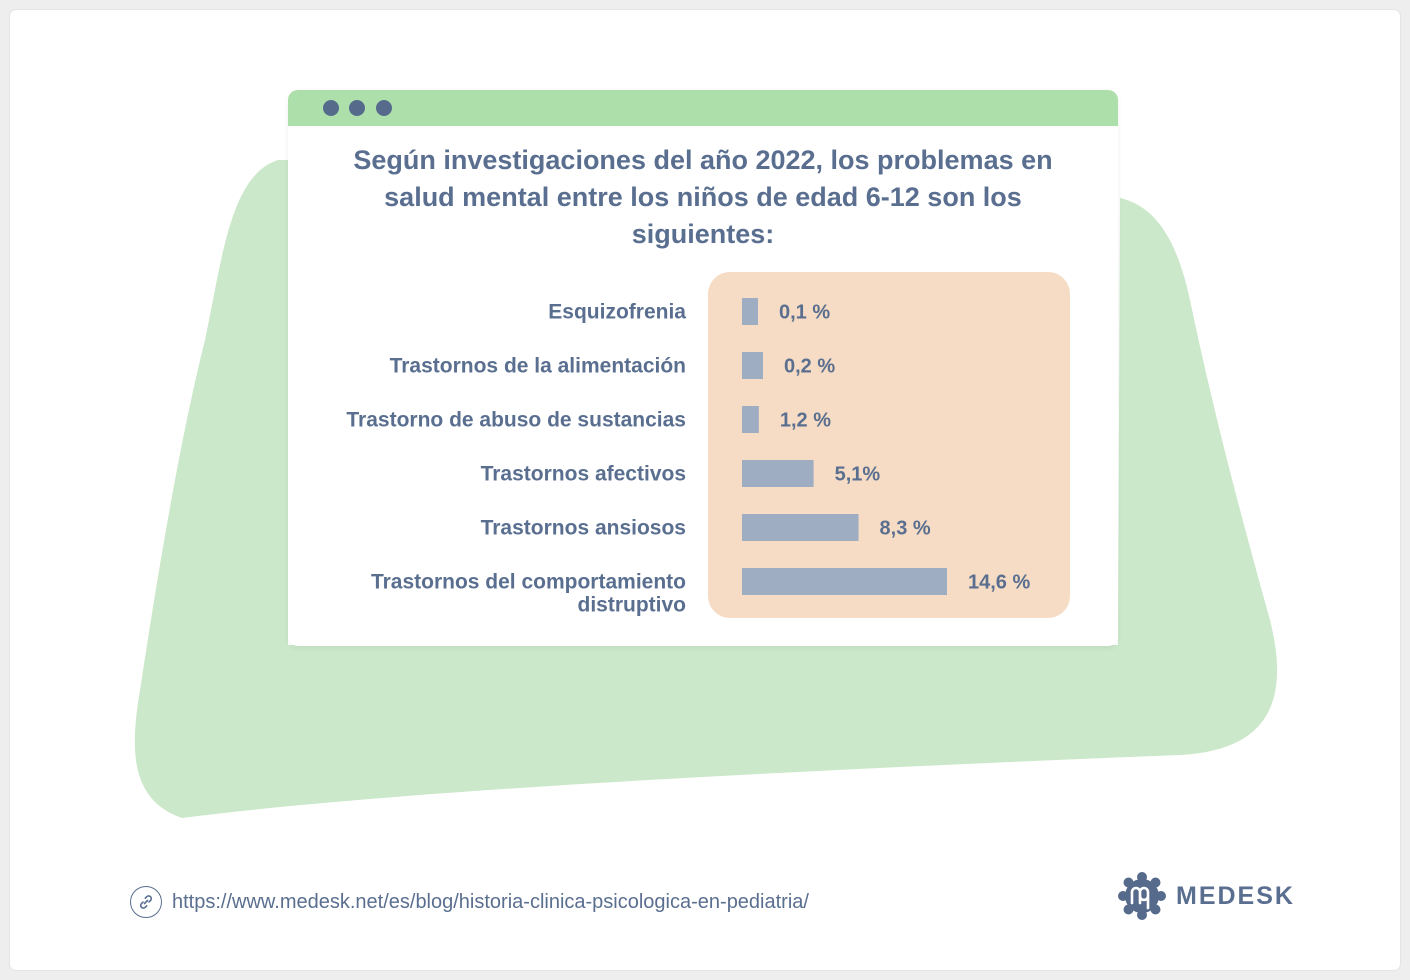  What do you see at coordinates (905, 529) in the screenshot?
I see `bar-value-label: 8,3 %` at bounding box center [905, 529].